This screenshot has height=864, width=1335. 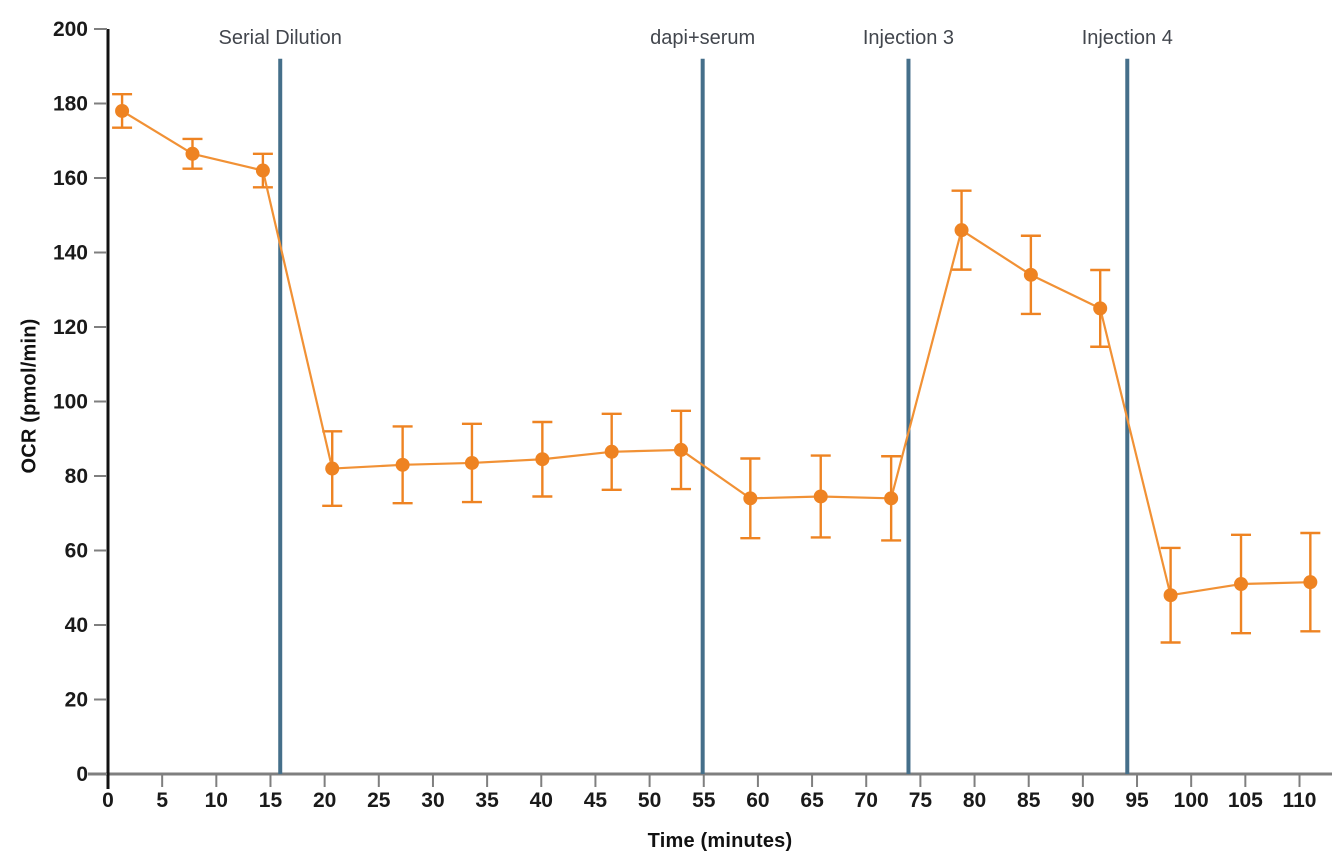 What do you see at coordinates (76, 700) in the screenshot?
I see `y-tick-label: 20` at bounding box center [76, 700].